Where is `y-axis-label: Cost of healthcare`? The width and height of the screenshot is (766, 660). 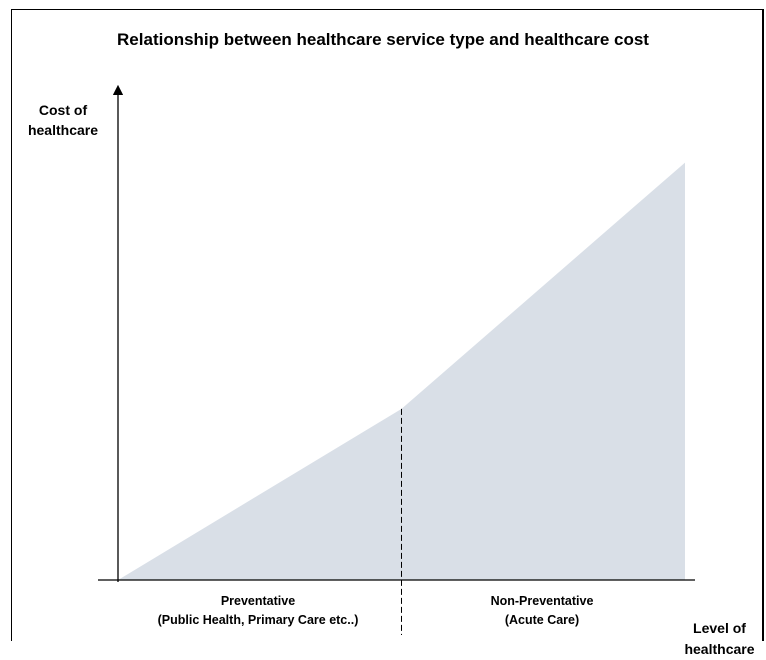
y-axis-label: Cost of healthcare is located at coordinates (63, 120).